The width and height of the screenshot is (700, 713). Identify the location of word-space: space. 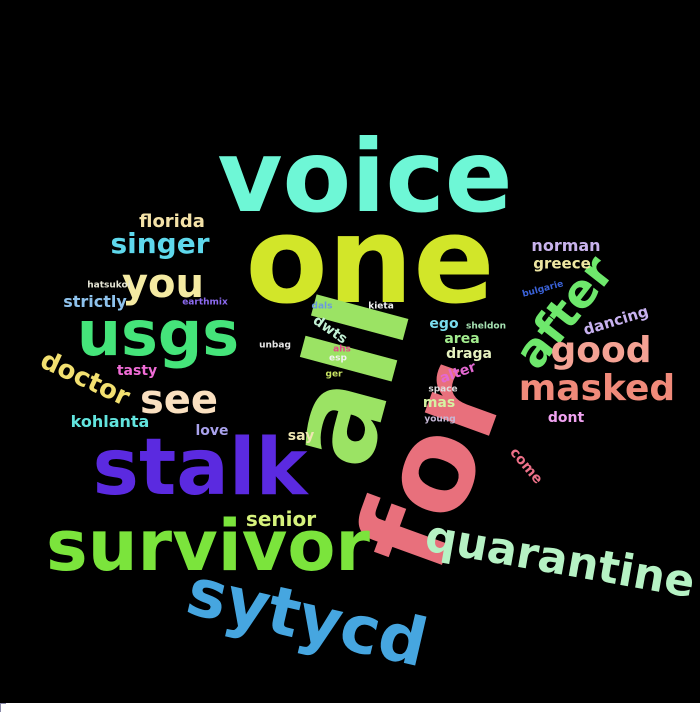
(443, 389).